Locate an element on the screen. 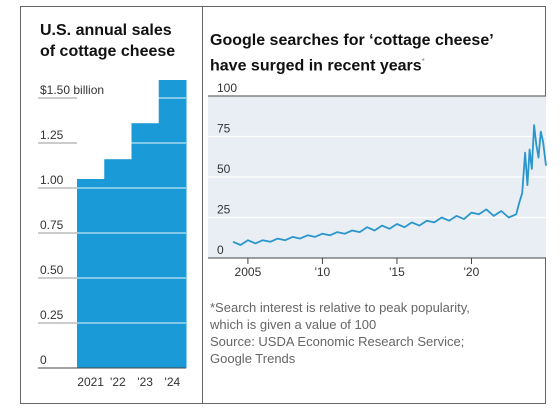 This screenshot has width=560, height=413. line-xtick-label-2: '15 is located at coordinates (397, 272).